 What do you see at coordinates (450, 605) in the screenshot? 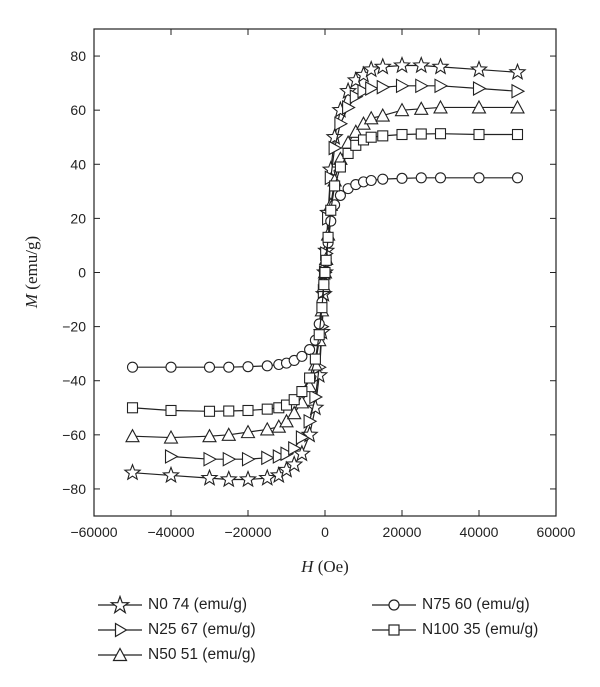
I see `legend-item-n75: N75 60 (emu/g)` at bounding box center [450, 605].